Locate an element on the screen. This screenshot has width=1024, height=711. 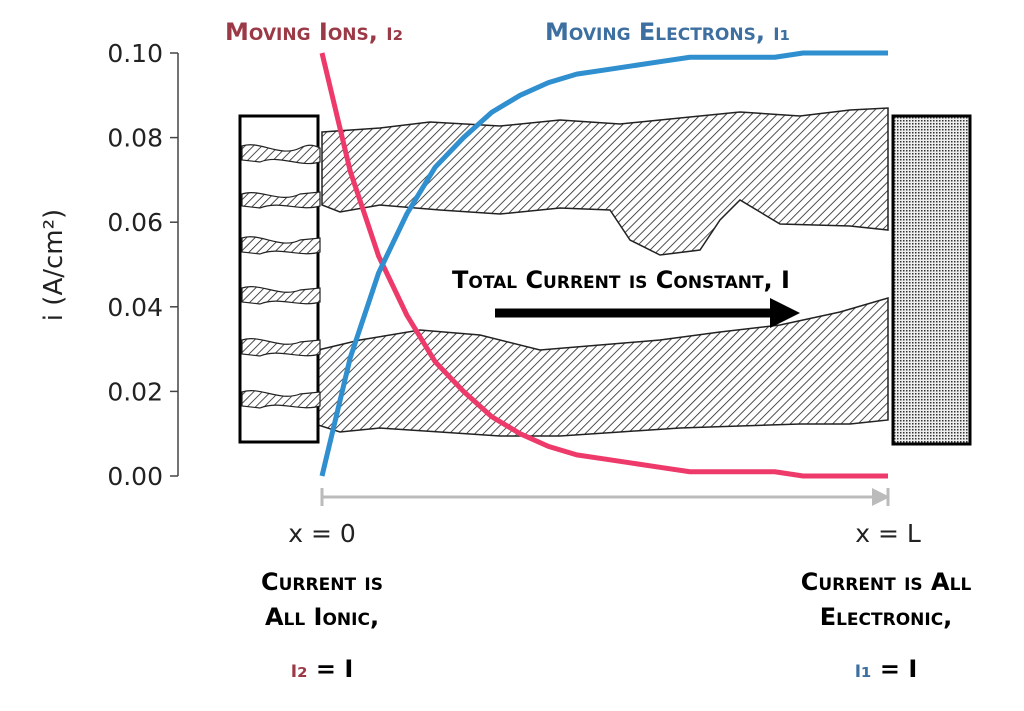
y-tick-label: 0.04 is located at coordinates (135, 307).